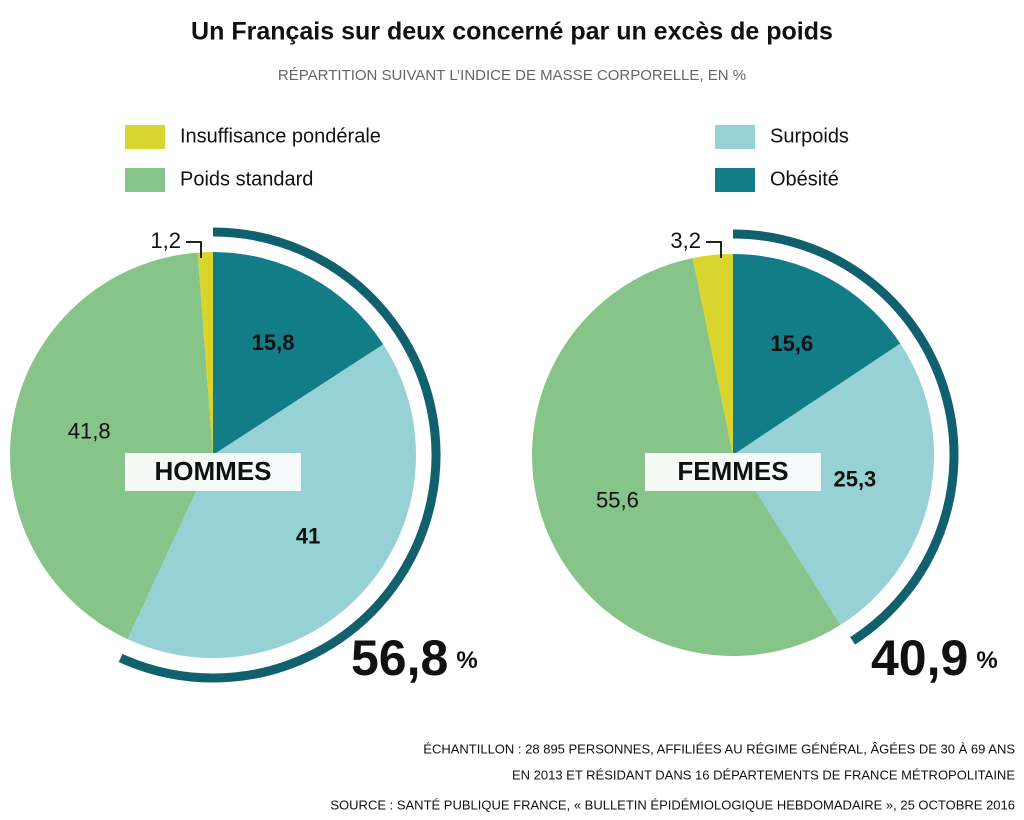 Image resolution: width=1024 pixels, height=820 pixels. I want to click on value-label: 41,8, so click(89, 430).